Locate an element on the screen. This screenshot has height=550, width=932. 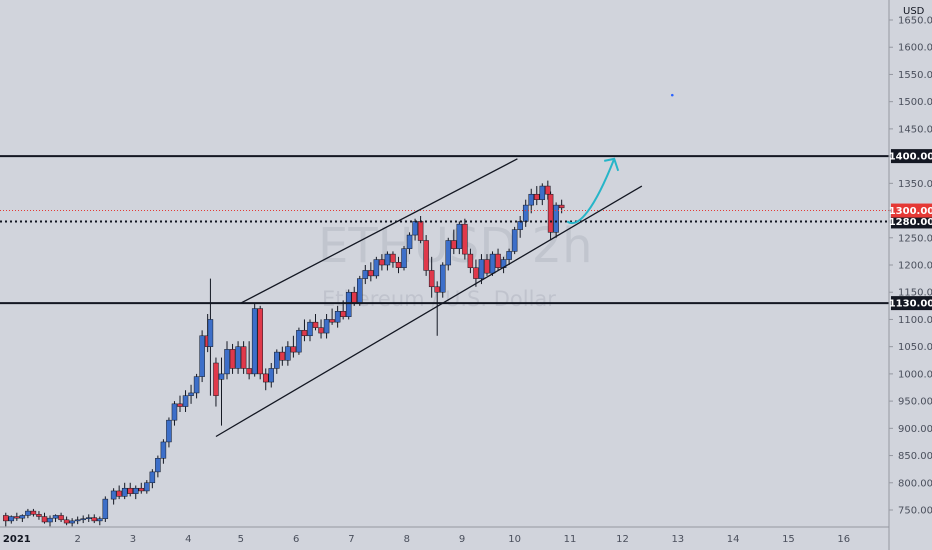
y-tick-label: 1650.00 is located at coordinates (915, 21).